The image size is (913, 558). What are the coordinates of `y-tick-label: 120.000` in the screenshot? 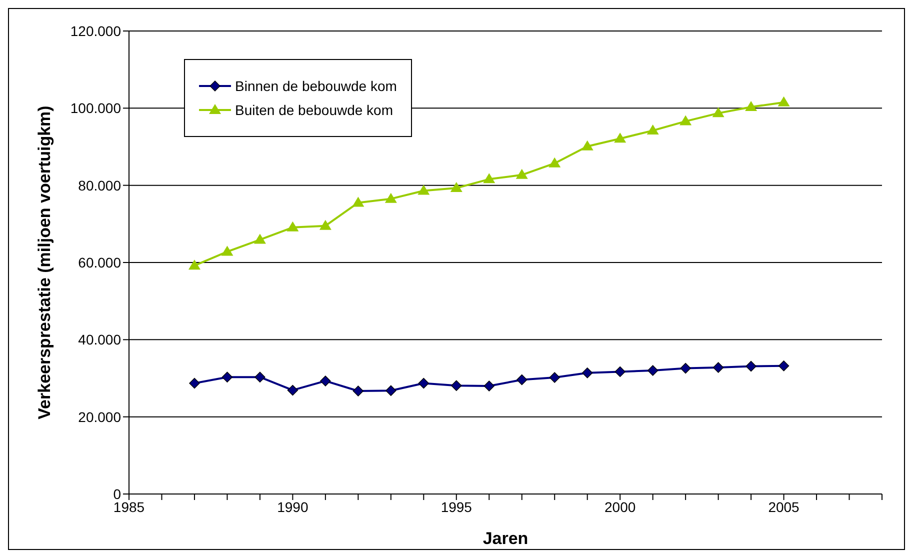 It's located at (96, 30).